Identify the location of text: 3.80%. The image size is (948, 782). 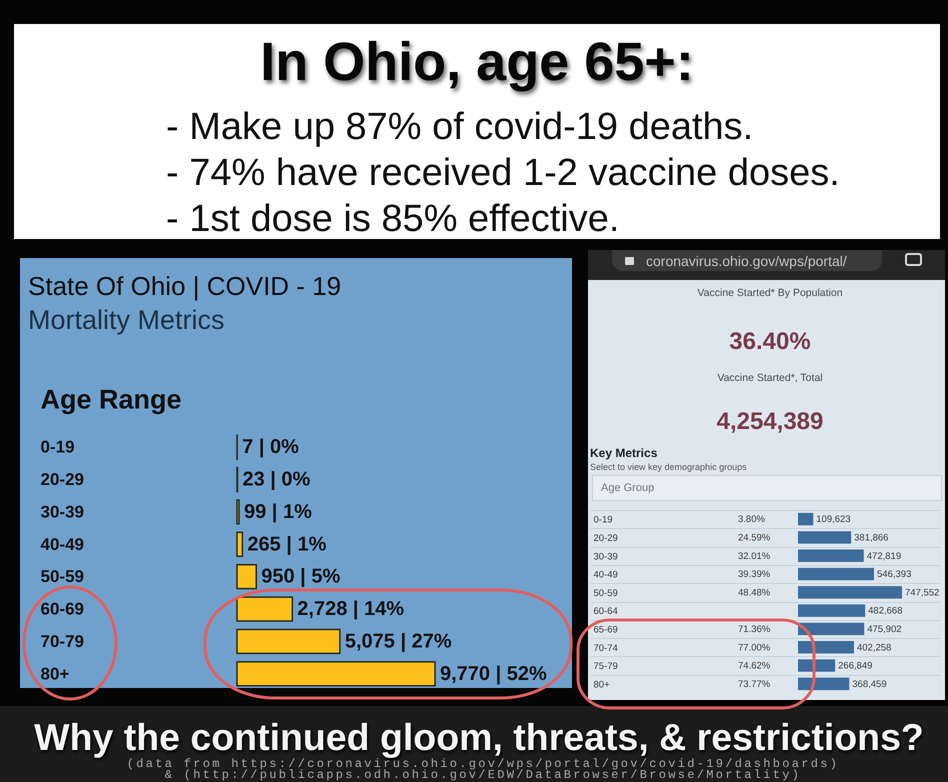
(752, 520).